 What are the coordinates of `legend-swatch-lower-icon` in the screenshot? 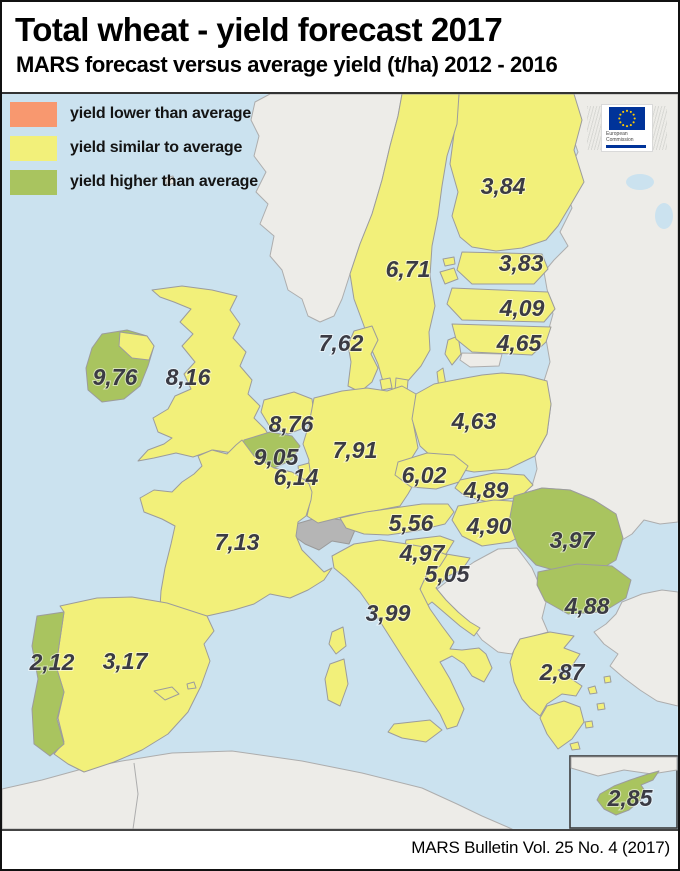 It's located at (33, 114).